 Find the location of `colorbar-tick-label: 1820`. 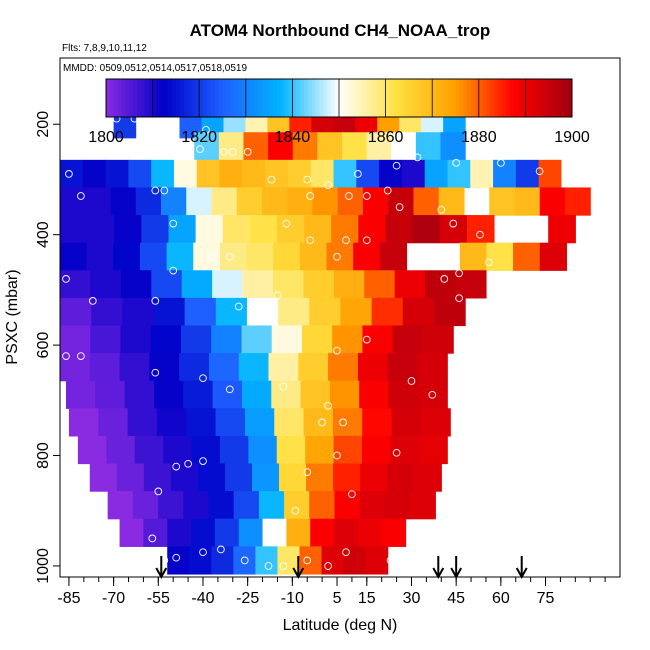

colorbar-tick-label: 1820 is located at coordinates (199, 137).